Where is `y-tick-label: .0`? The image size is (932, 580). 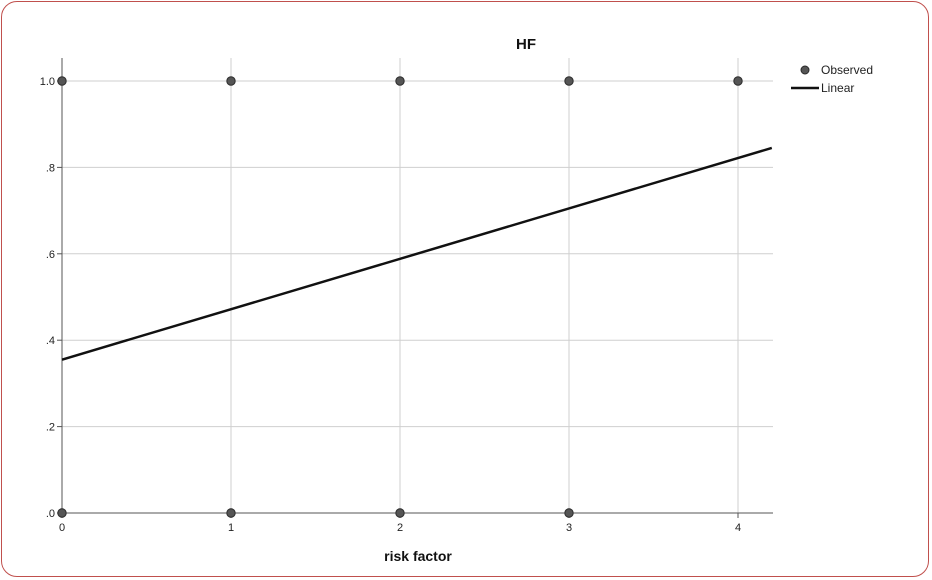 y-tick-label: .0 is located at coordinates (50, 514).